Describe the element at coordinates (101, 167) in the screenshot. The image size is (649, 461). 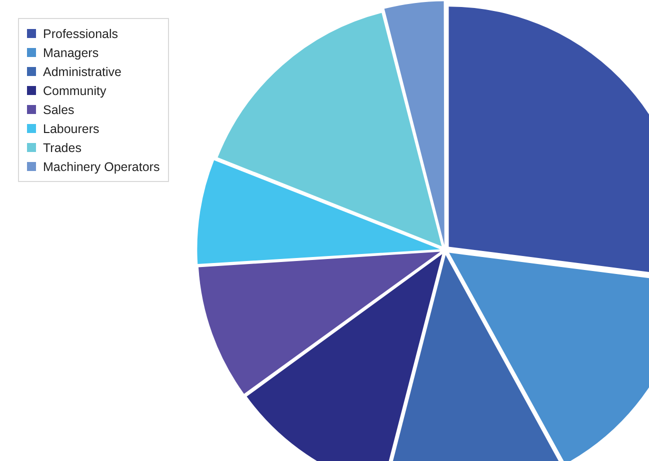
I see `legend-label: Machinery Operators` at that location.